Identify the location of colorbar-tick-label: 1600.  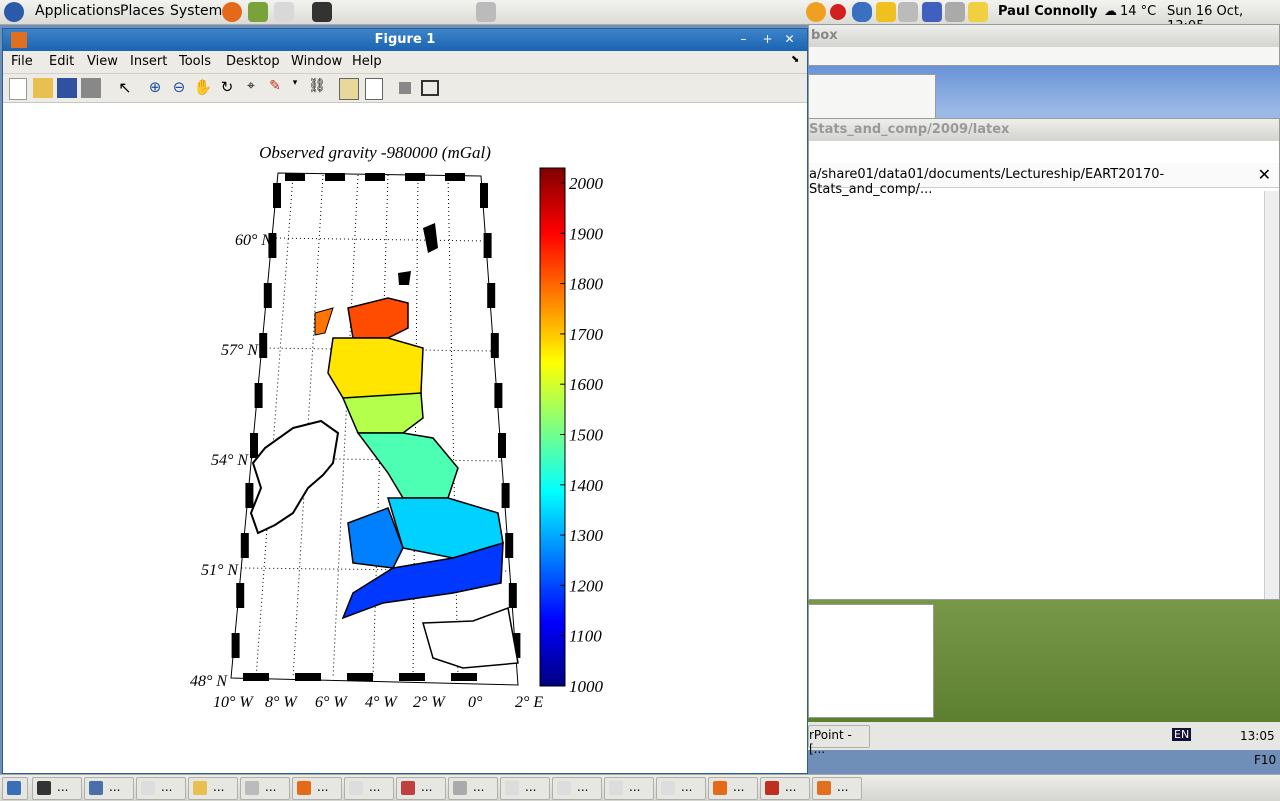
(586, 384).